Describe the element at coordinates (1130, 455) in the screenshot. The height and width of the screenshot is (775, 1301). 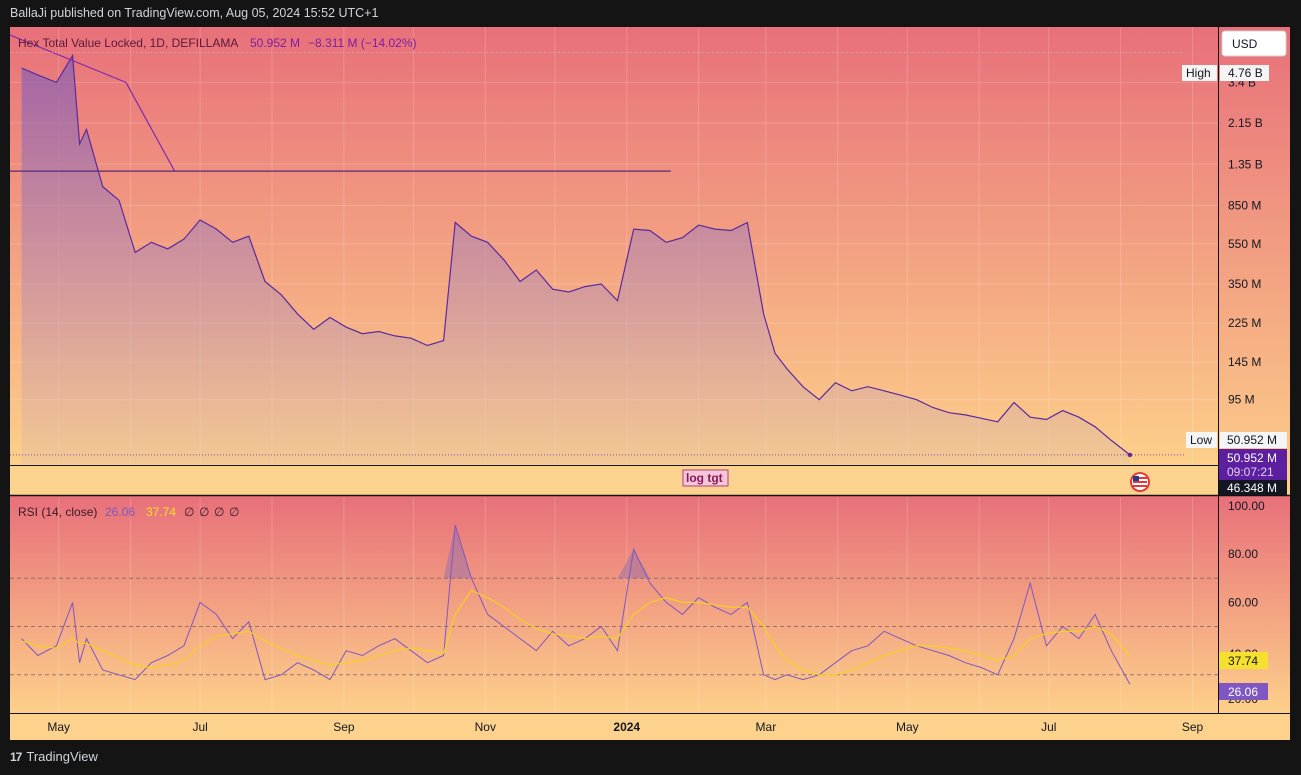
I see `last-point-dot` at that location.